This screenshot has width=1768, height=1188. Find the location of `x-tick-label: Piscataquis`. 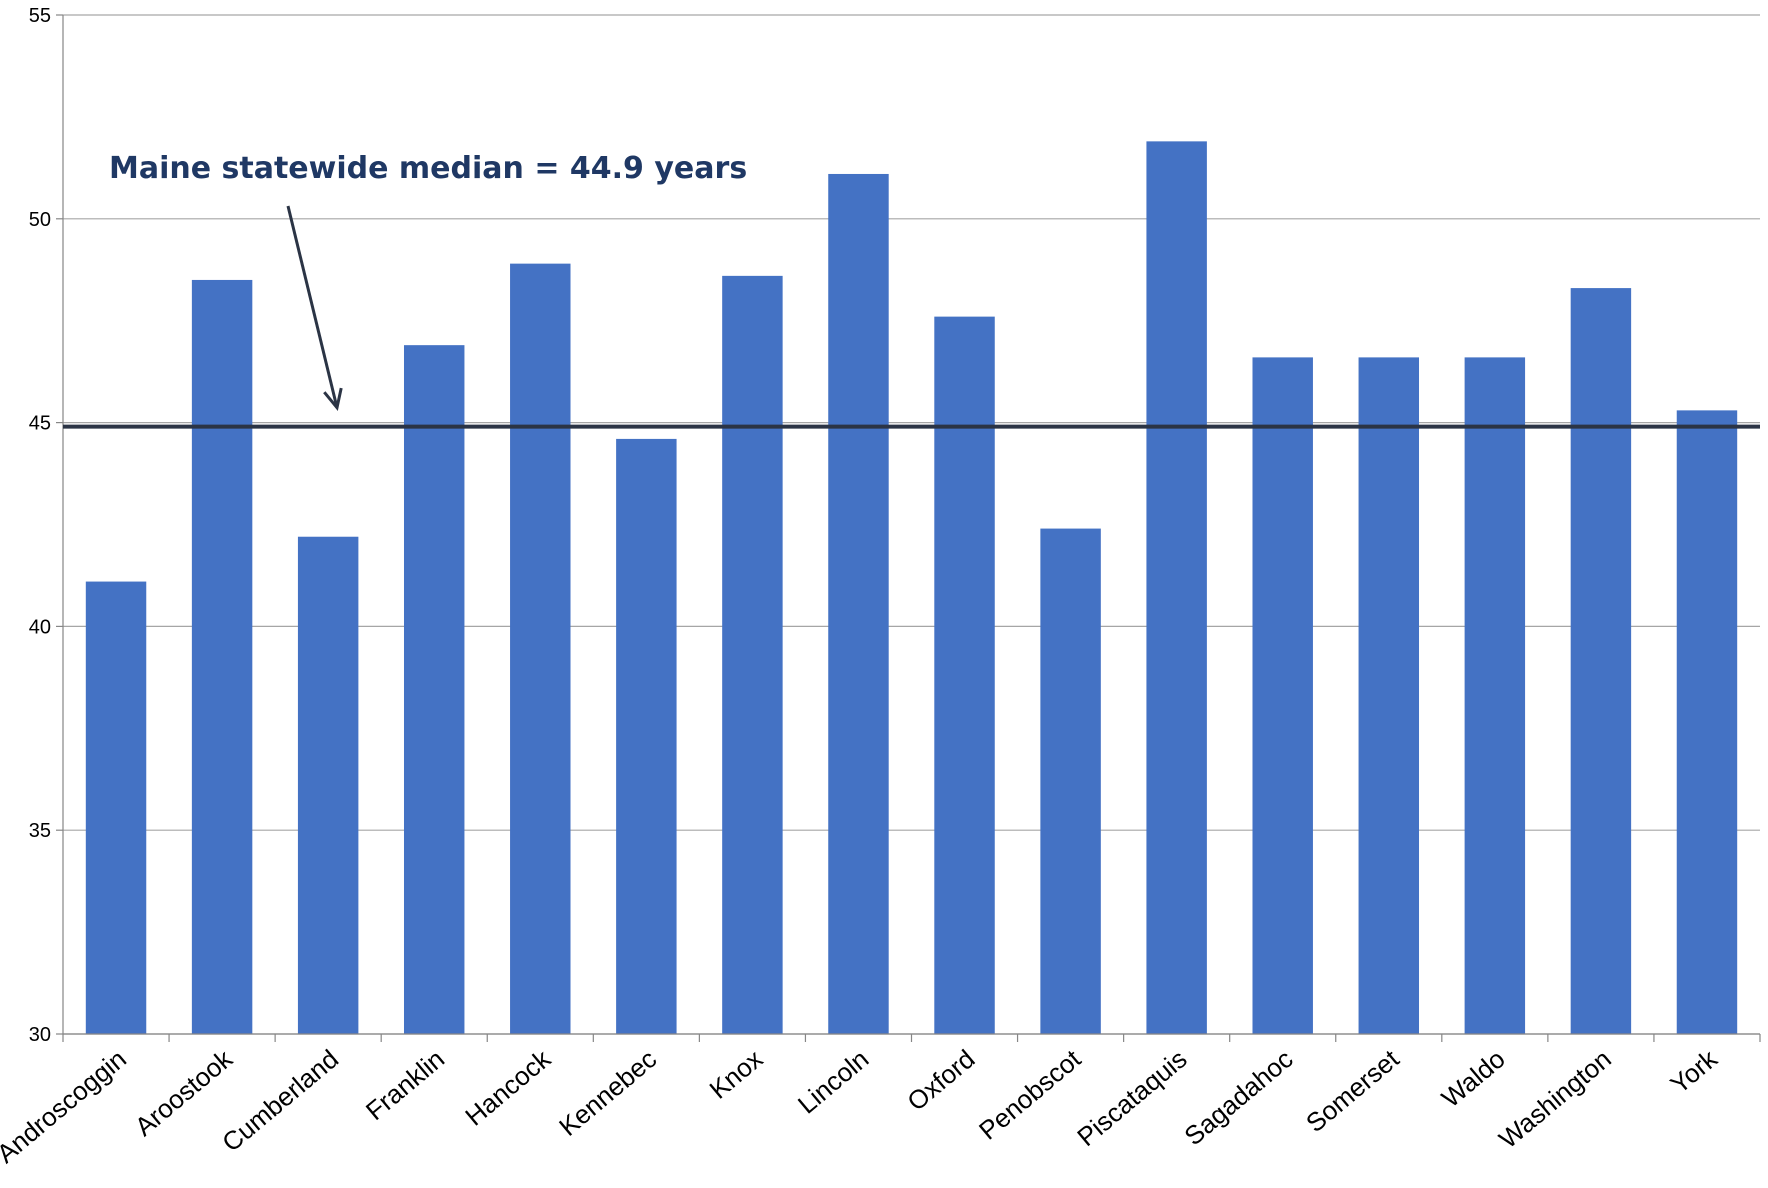

x-tick-label: Piscataquis is located at coordinates (1131, 1098).